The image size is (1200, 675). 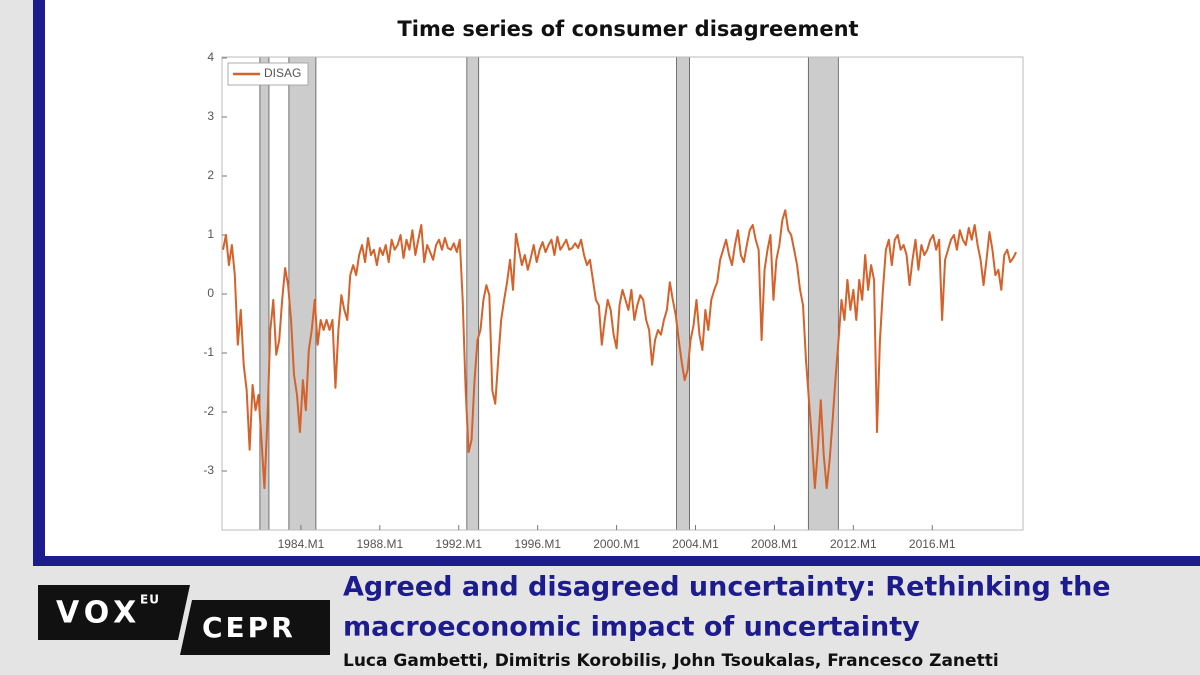 What do you see at coordinates (379, 544) in the screenshot?
I see `x-tick-label: 1988.M1` at bounding box center [379, 544].